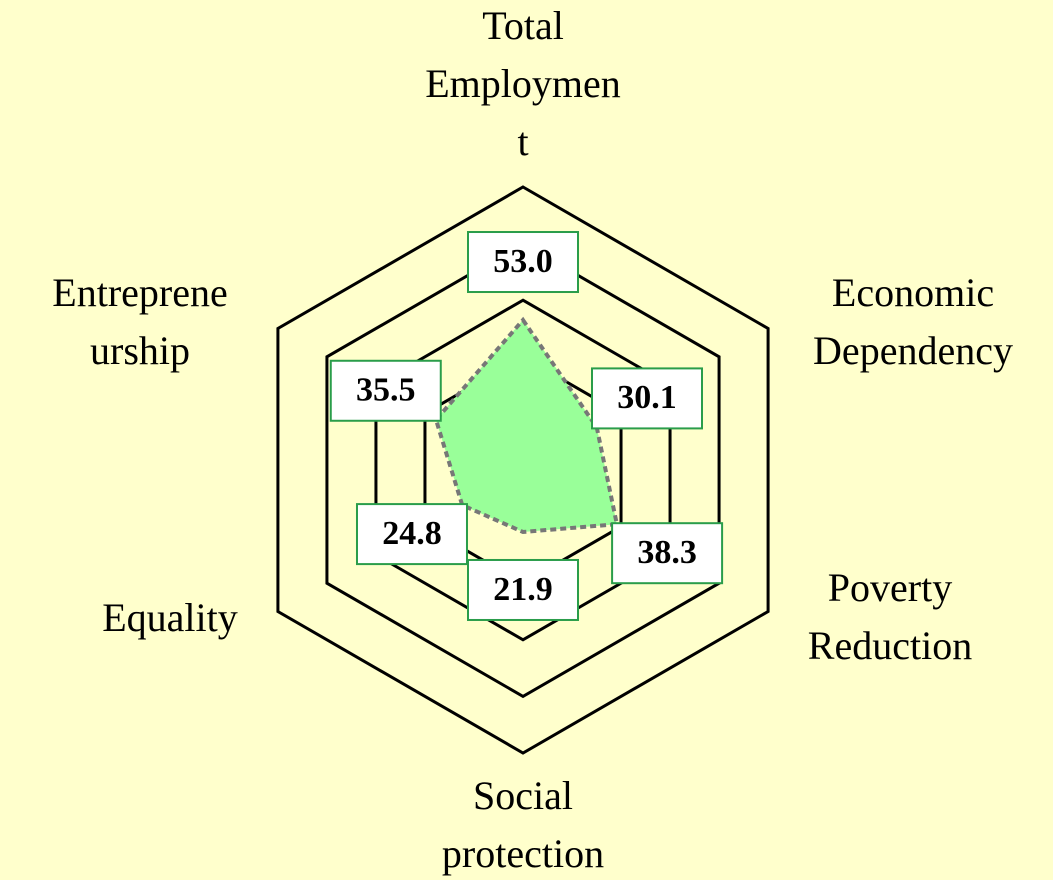  Describe the element at coordinates (523, 83) in the screenshot. I see `category-label: Employmen` at that location.